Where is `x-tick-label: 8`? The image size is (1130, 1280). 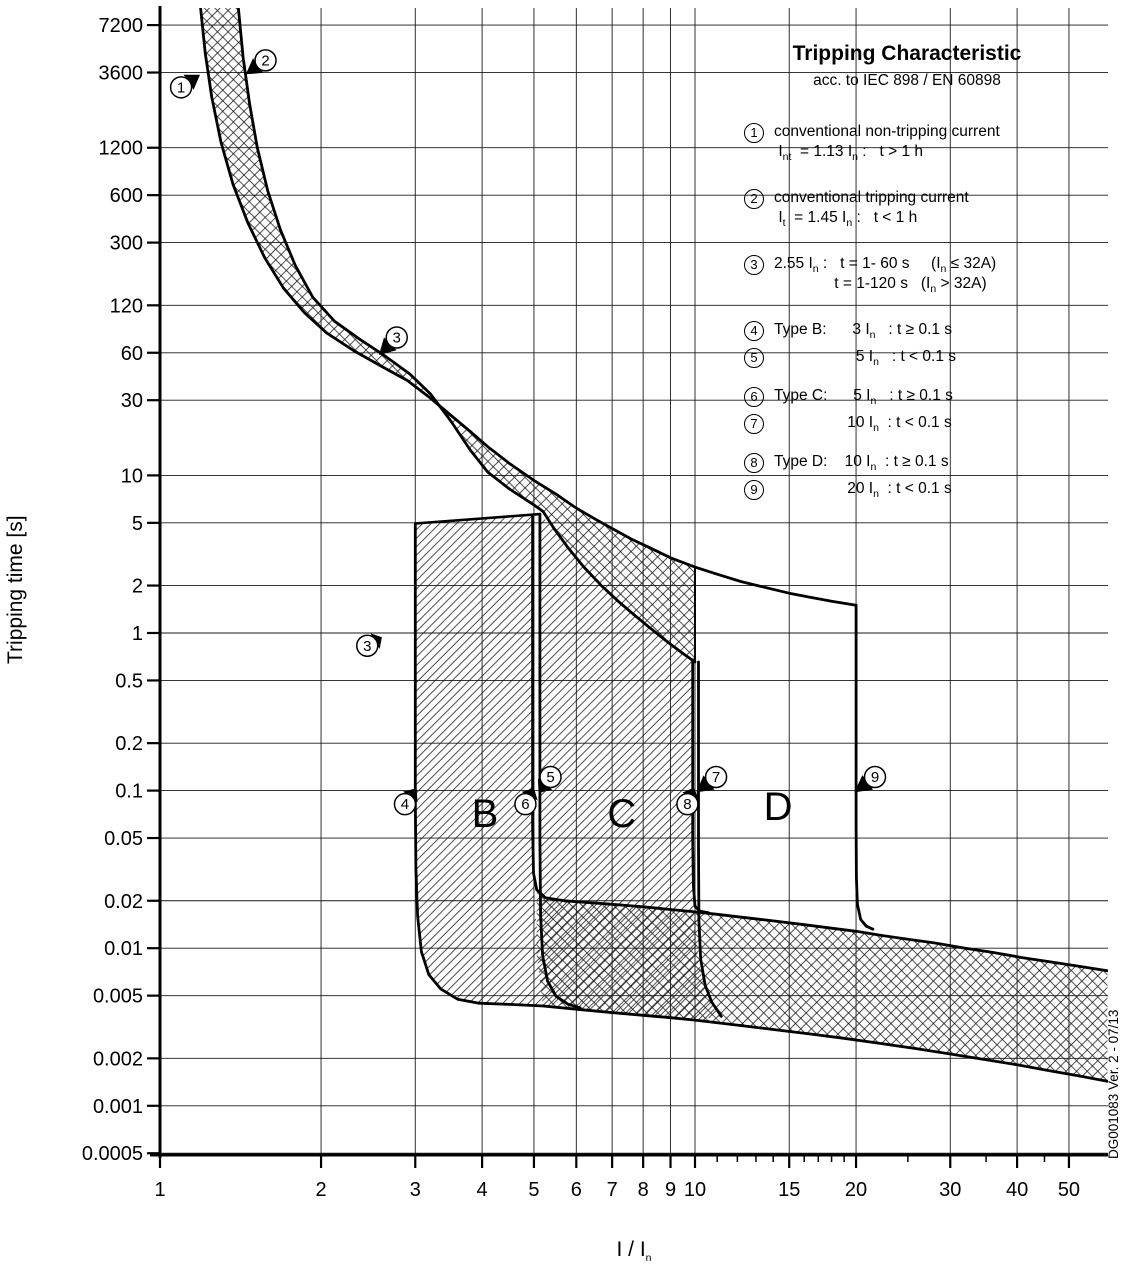 x-tick-label: 8 is located at coordinates (643, 1190).